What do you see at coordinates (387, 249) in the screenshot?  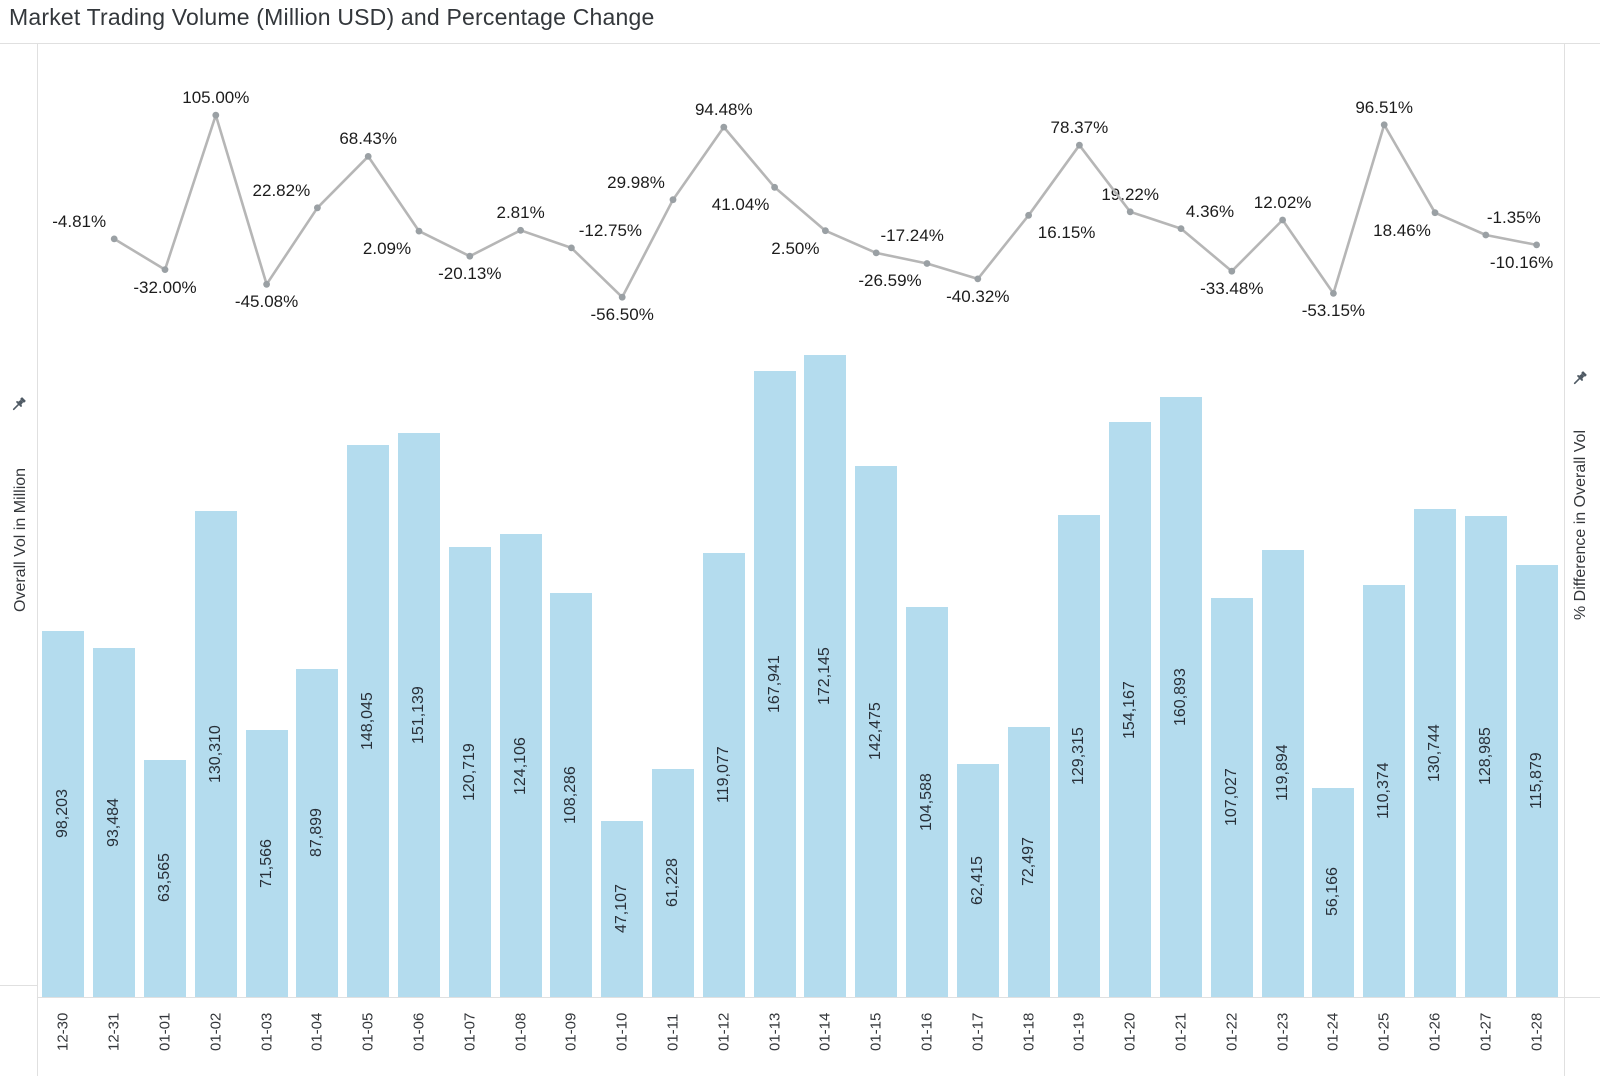 I see `pct-change-label: 2.09%` at bounding box center [387, 249].